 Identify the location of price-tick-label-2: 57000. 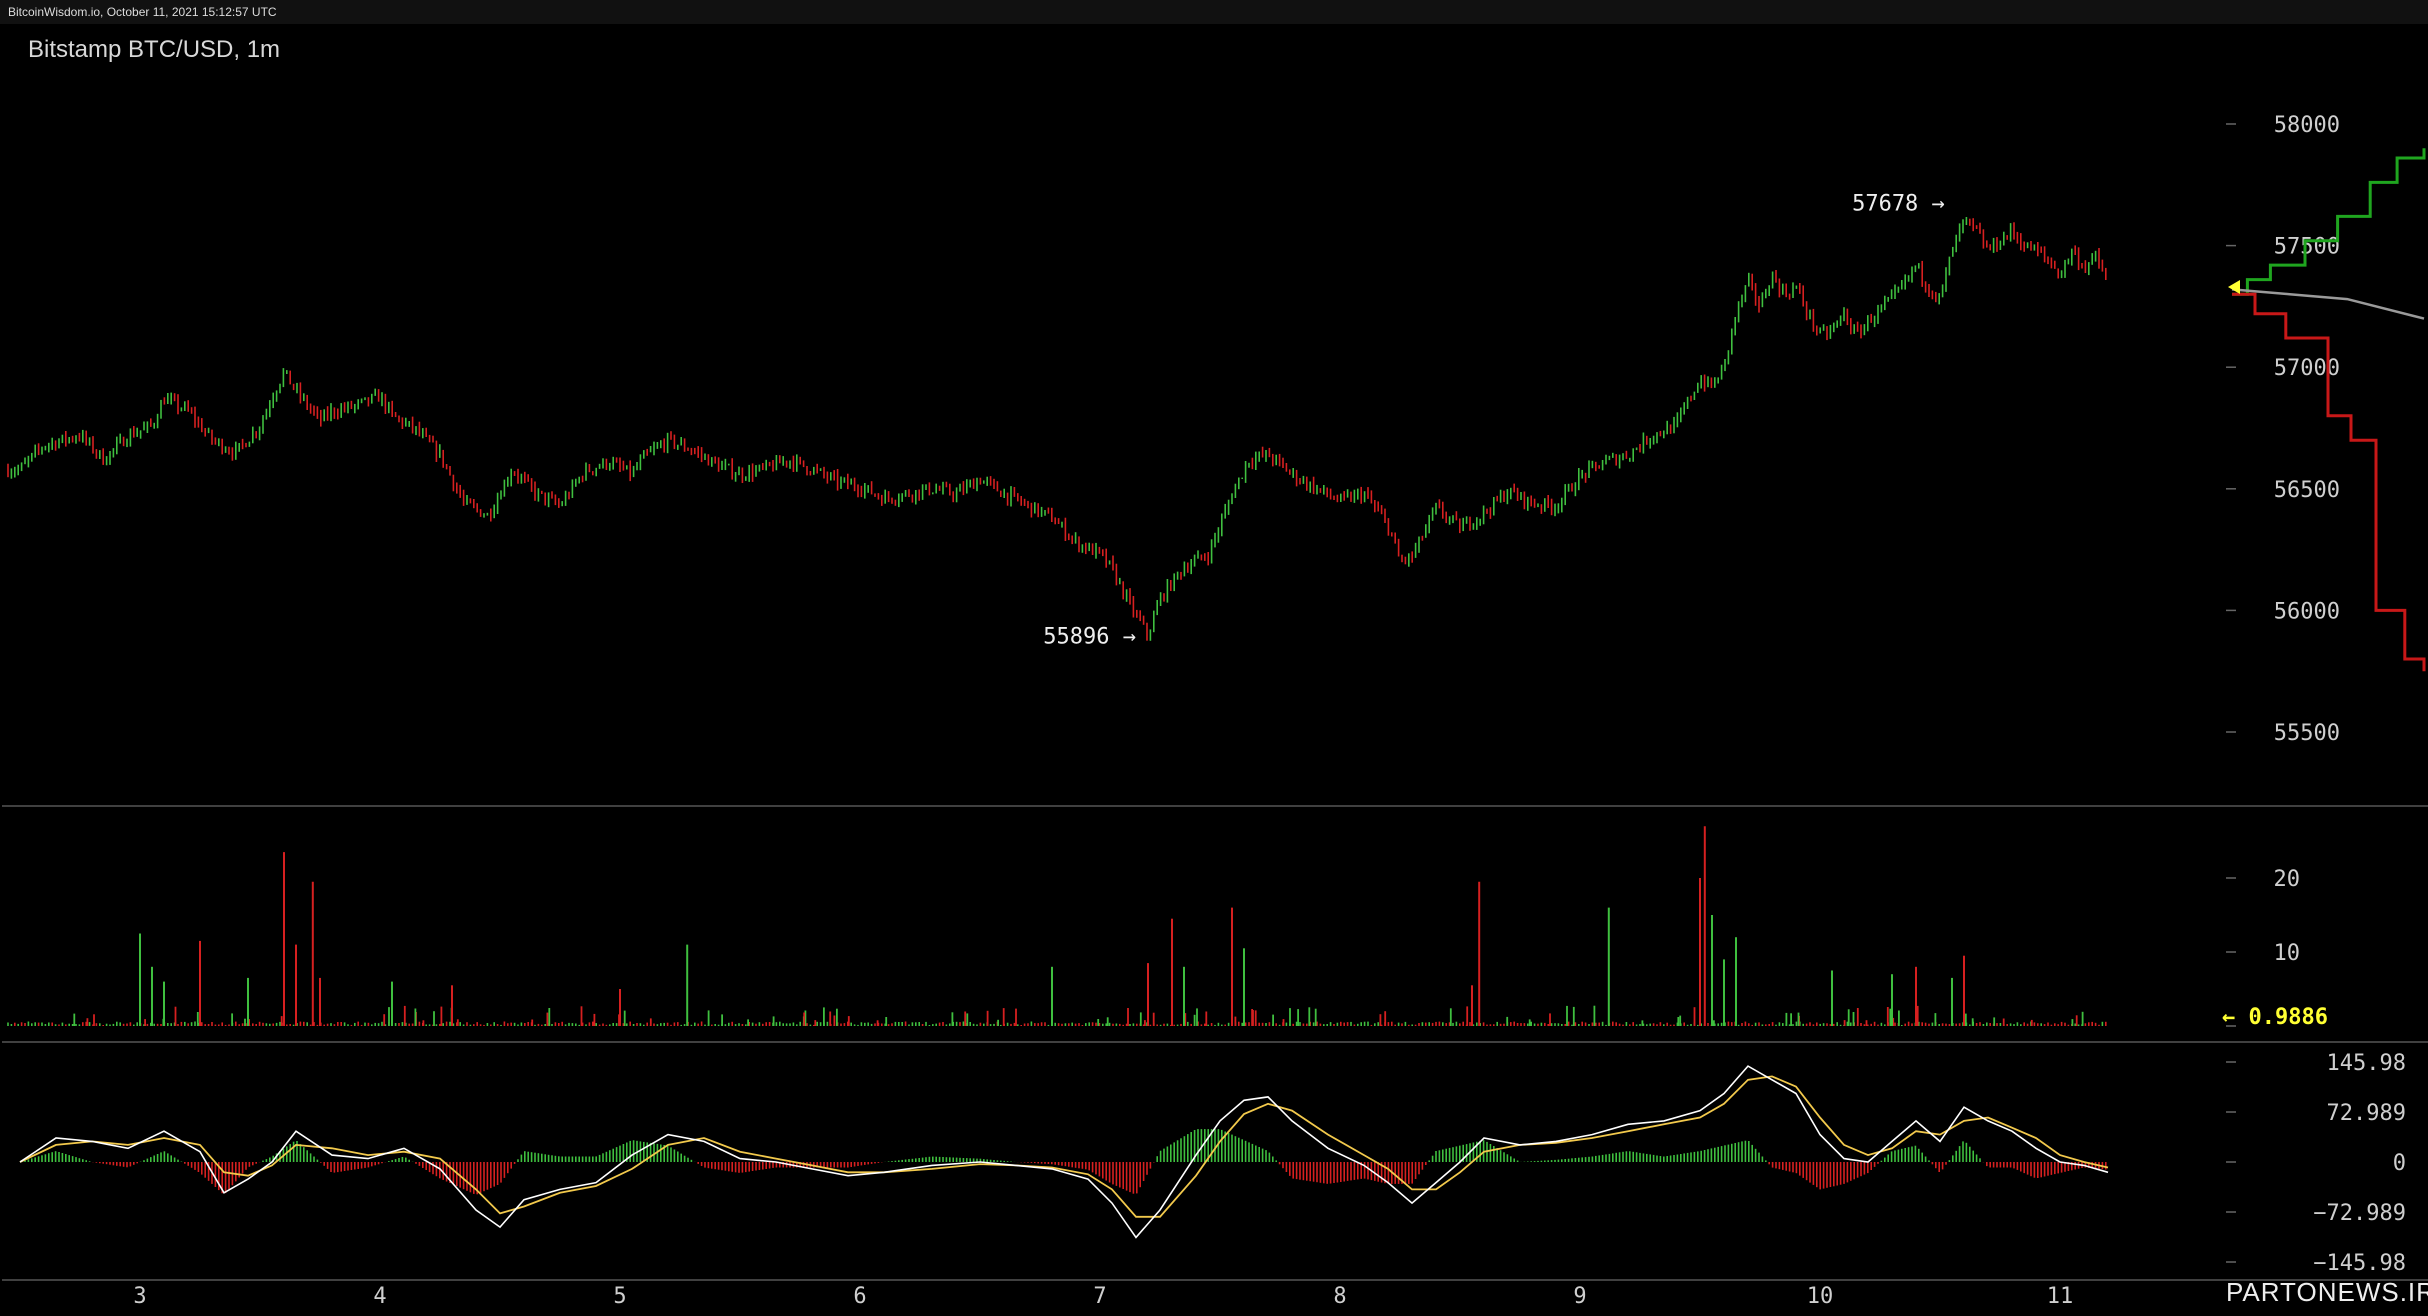
(2307, 368).